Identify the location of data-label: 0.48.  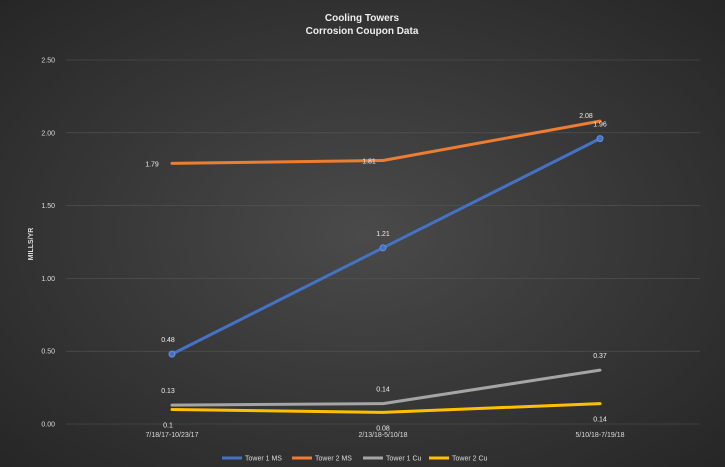
(168, 340).